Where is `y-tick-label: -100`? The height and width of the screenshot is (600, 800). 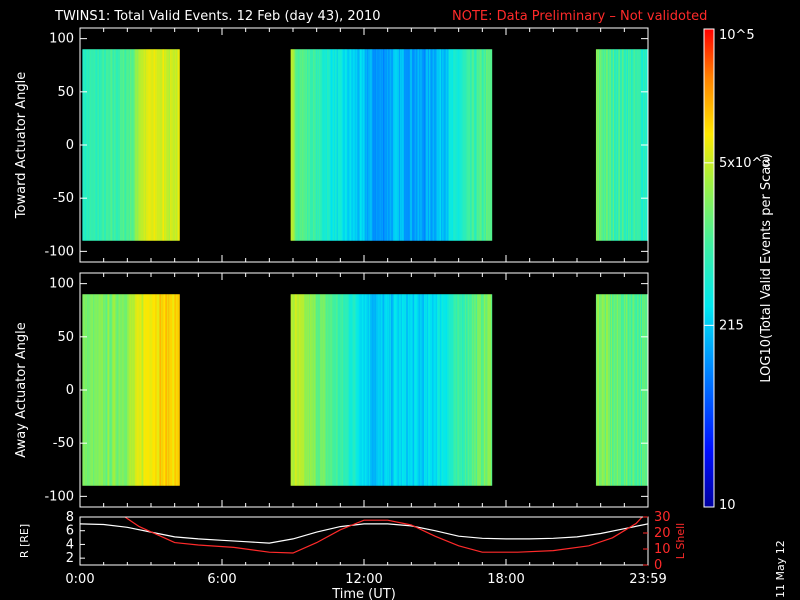 y-tick-label: -100 is located at coordinates (59, 251).